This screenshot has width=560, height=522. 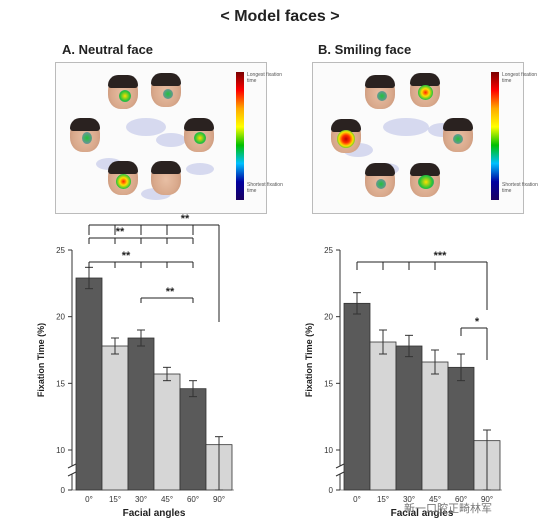 I want to click on significance-label: *, so click(x=477, y=322).